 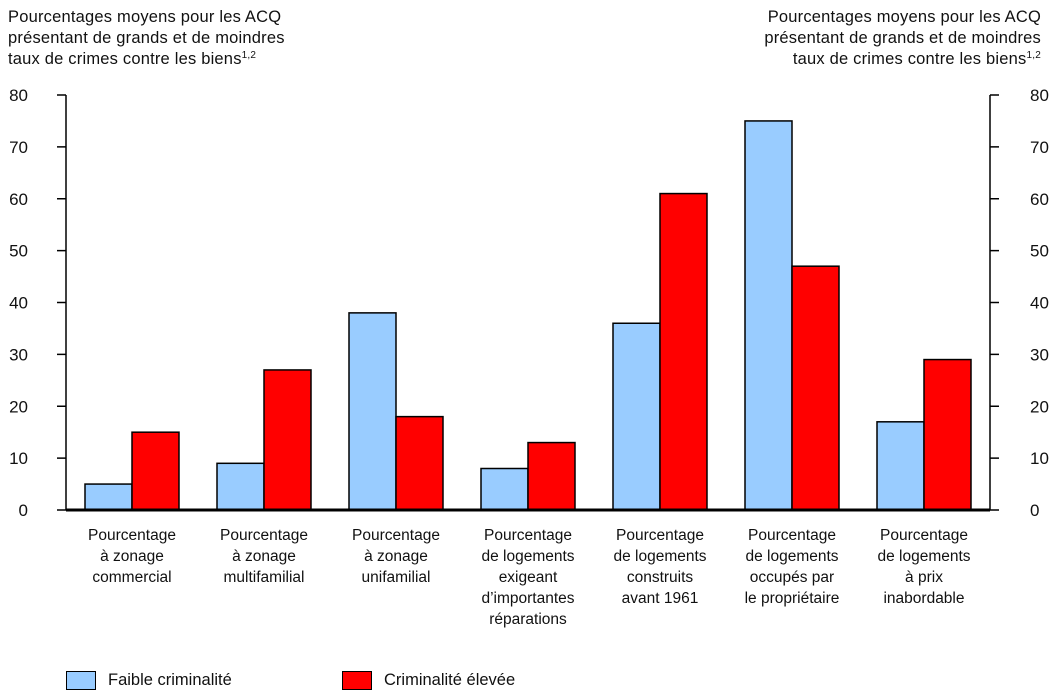 What do you see at coordinates (791, 556) in the screenshot?
I see `category-label-5-line-1: de logements` at bounding box center [791, 556].